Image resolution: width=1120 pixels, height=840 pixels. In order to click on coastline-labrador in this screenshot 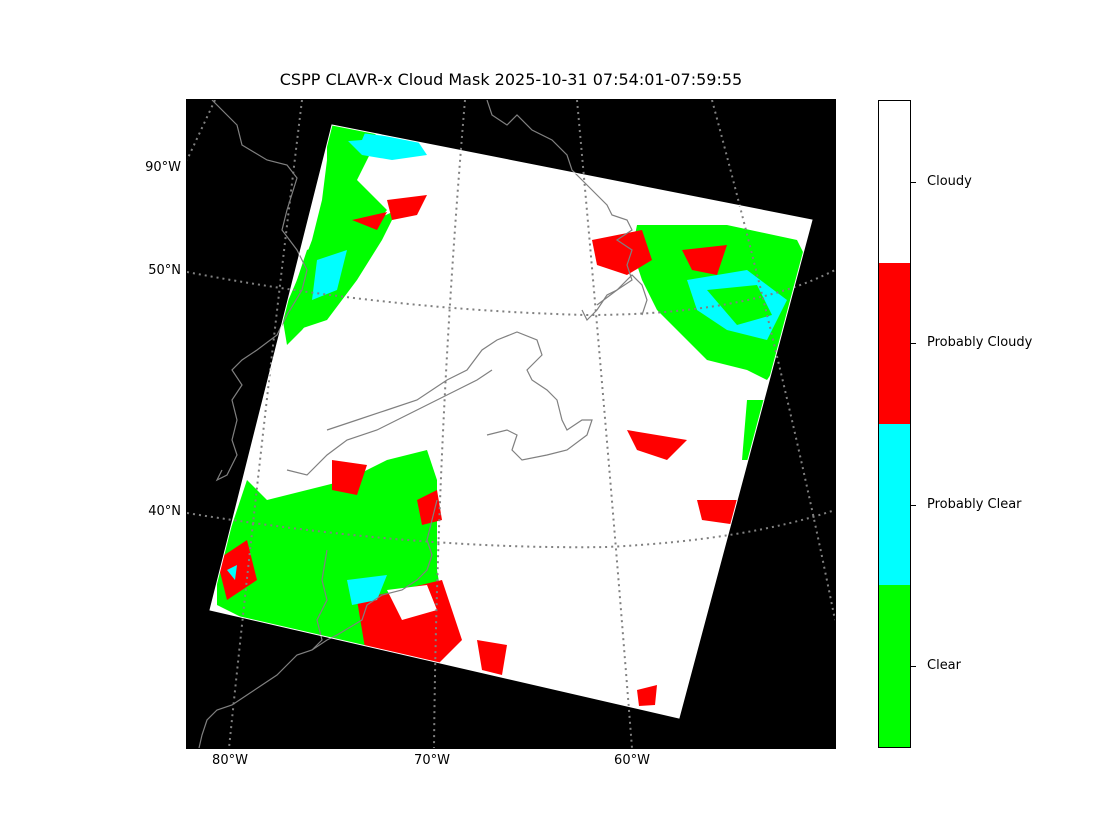, I will do `click(559, 211)`.